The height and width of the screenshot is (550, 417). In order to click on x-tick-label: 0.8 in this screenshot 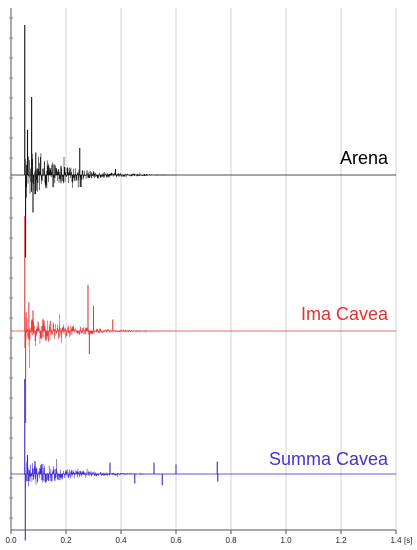, I will do `click(231, 540)`.